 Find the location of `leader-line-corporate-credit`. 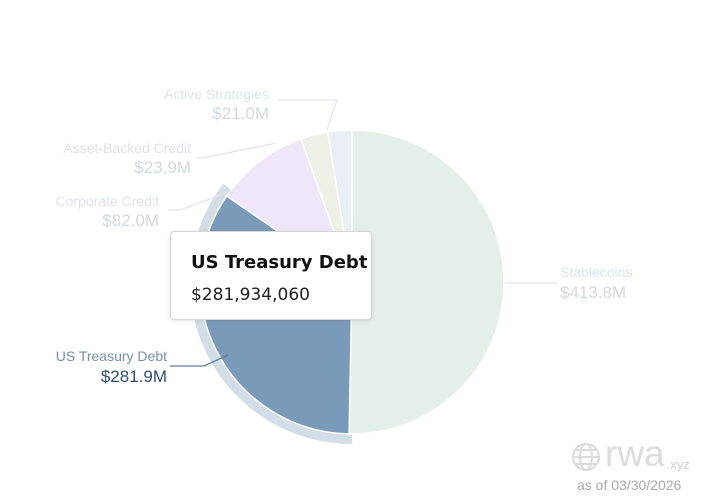

leader-line-corporate-credit is located at coordinates (201, 200).